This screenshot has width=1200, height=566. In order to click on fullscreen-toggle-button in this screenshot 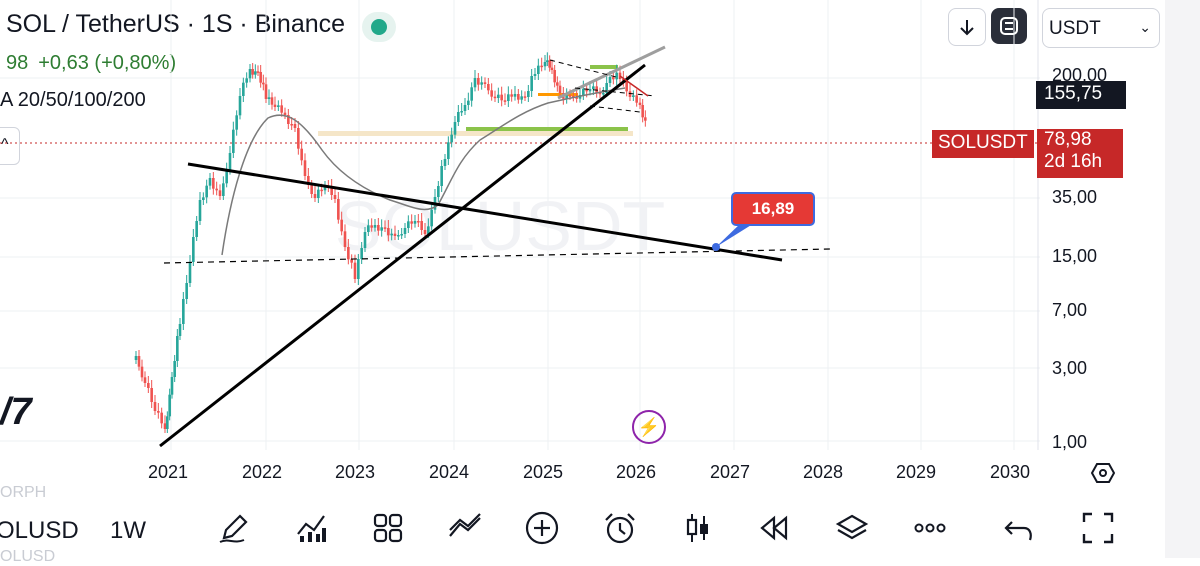, I will do `click(1009, 26)`.